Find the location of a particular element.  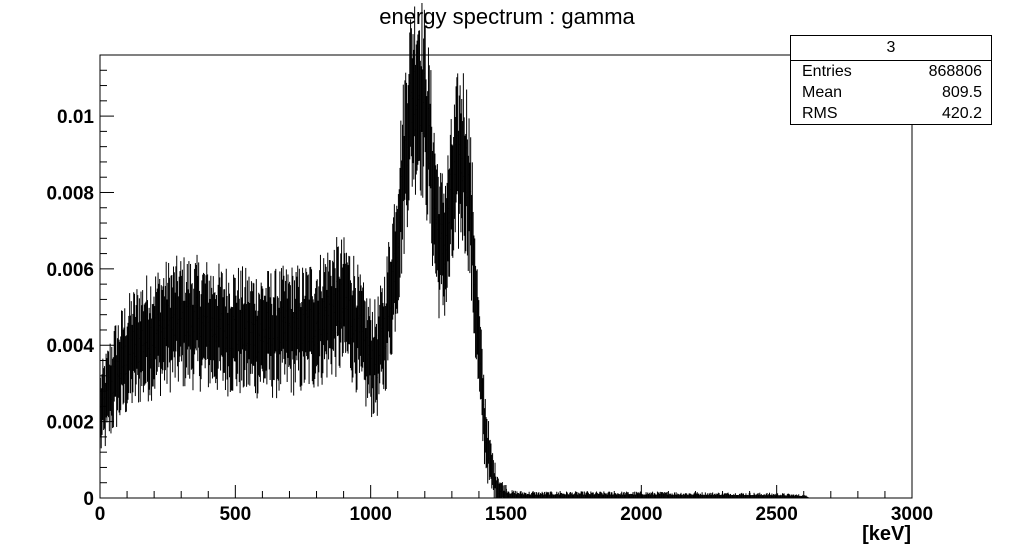

stats-box-title: 3 is located at coordinates (891, 48).